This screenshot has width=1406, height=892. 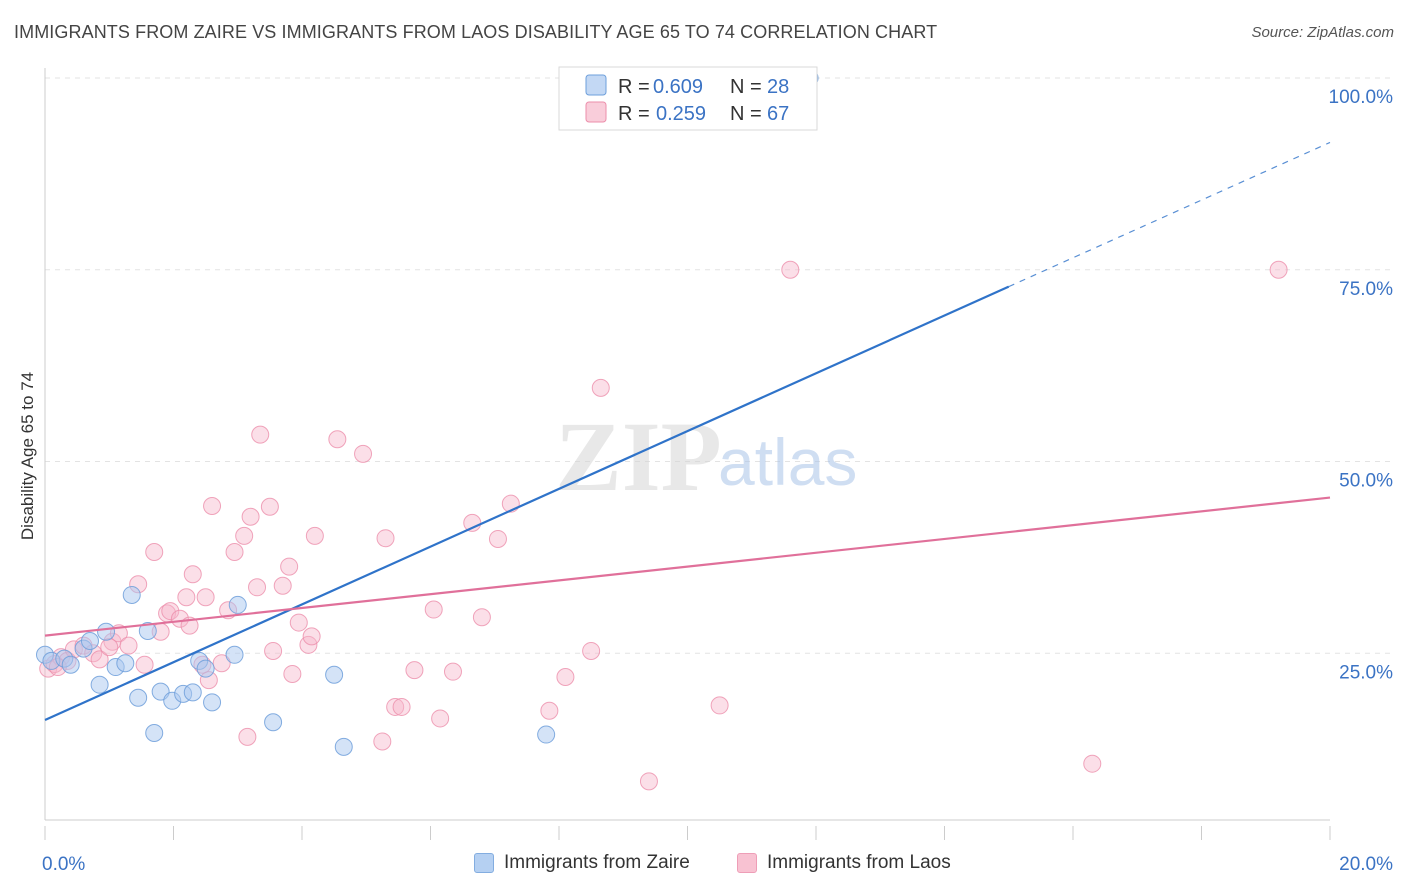 I want to click on top-legend: R = 0.609 N = 28 R = 0.259 N = 67, so click(x=688, y=98).